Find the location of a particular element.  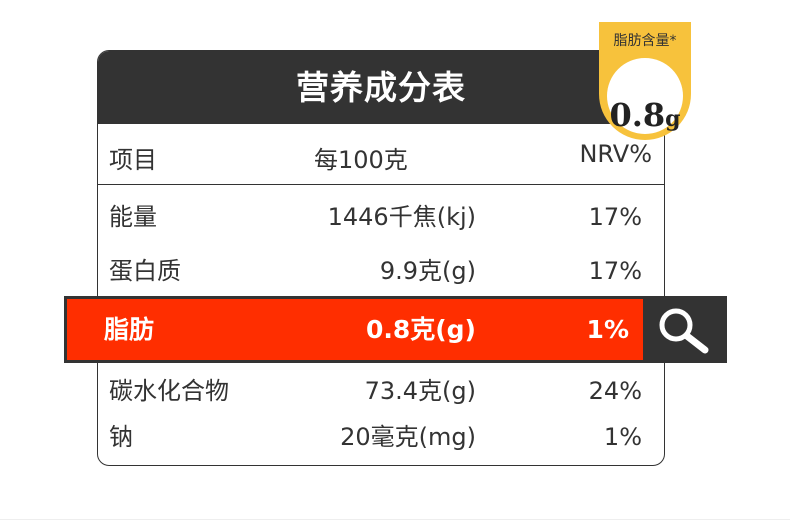

table-row: 碳水化合物 73.4克(g) 24% is located at coordinates (381, 391).